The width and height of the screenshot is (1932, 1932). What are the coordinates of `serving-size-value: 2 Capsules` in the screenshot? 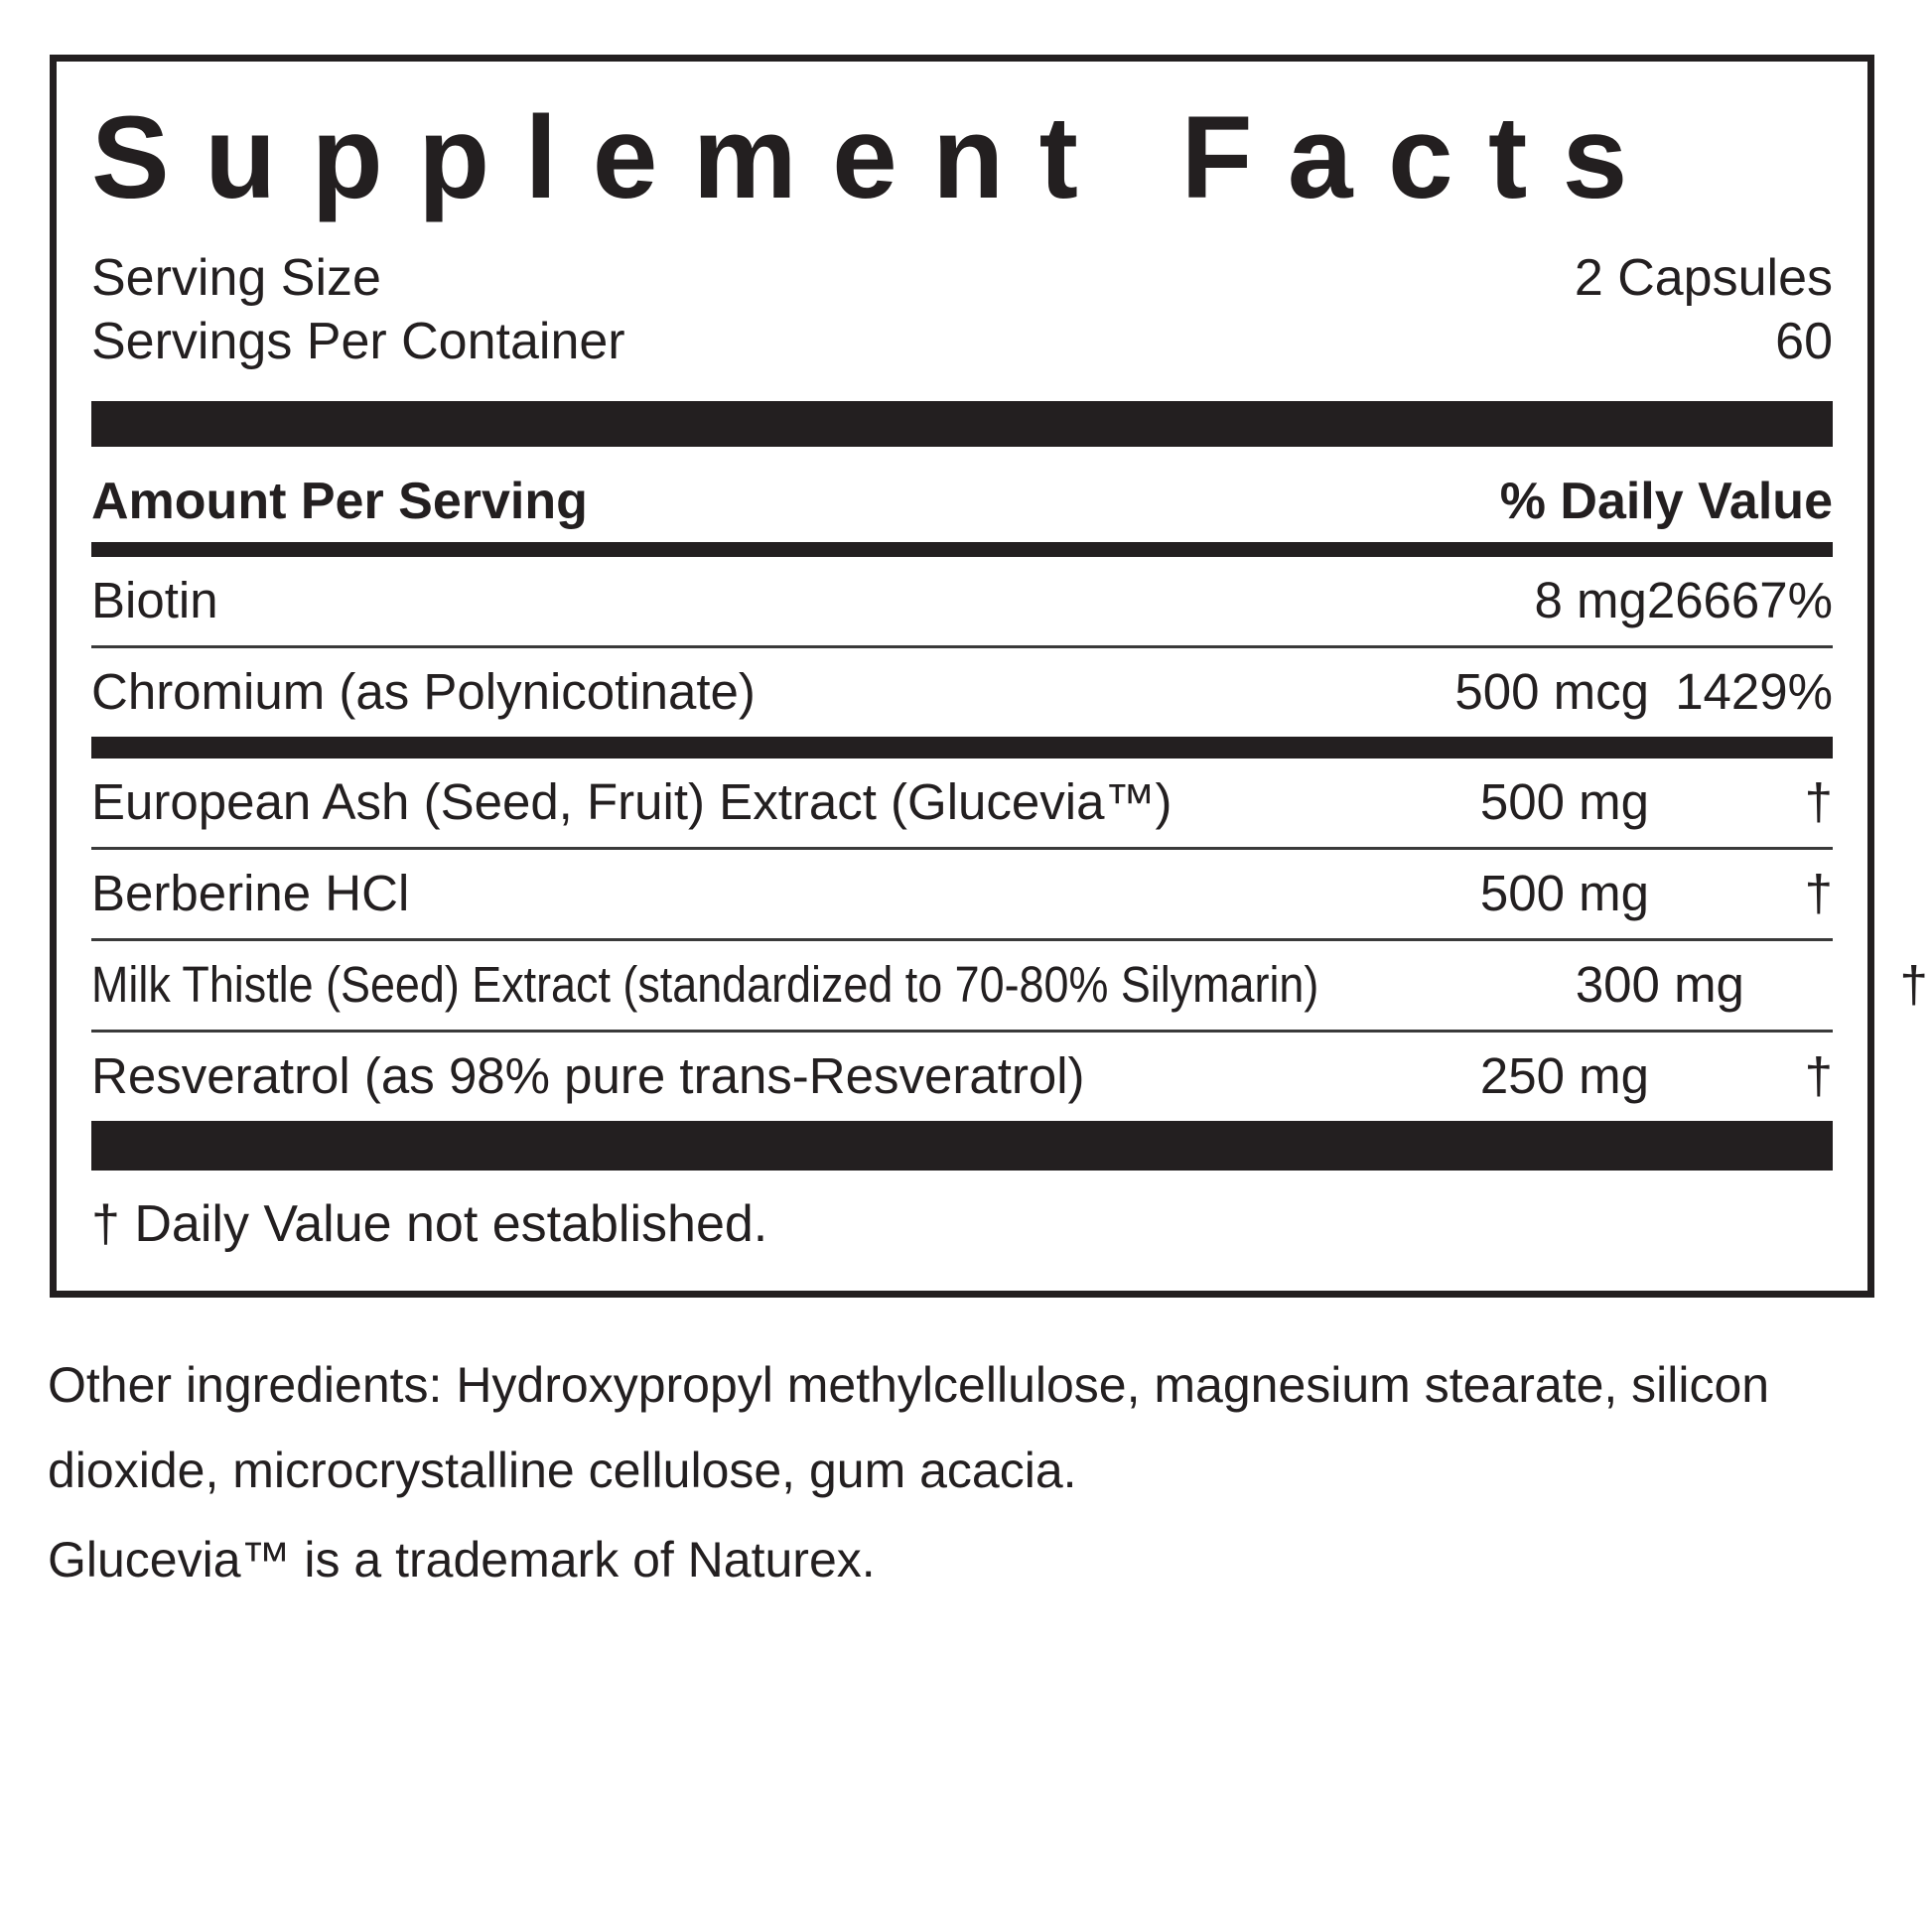 It's located at (1703, 278).